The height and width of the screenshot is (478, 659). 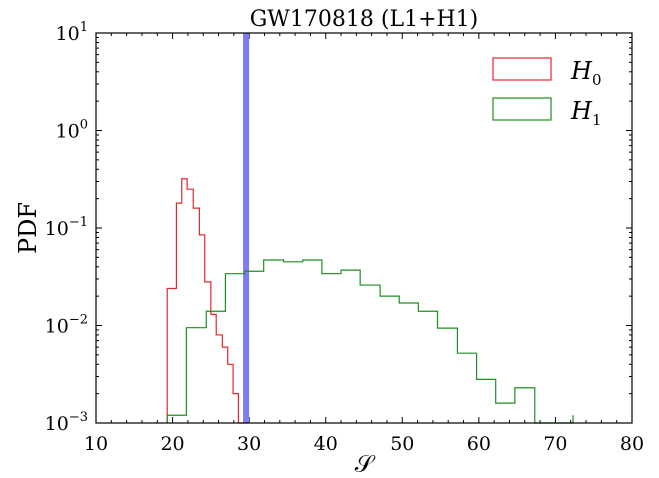 What do you see at coordinates (172, 444) in the screenshot?
I see `x-tick-label: 20` at bounding box center [172, 444].